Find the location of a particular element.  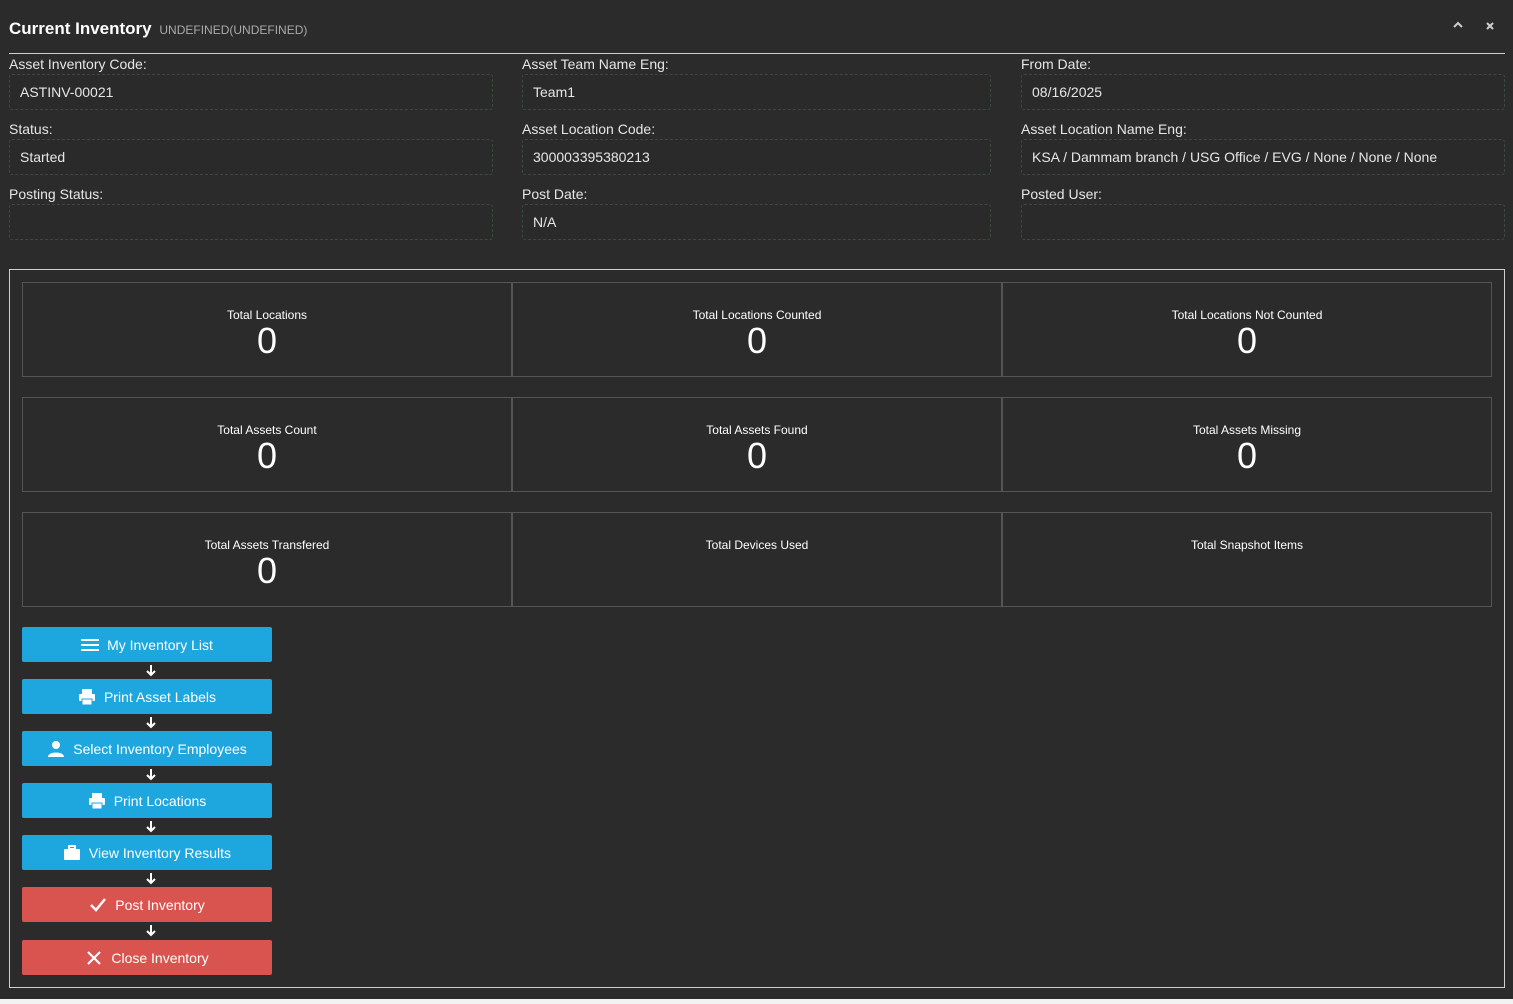

stat-label: Total Assets Count is located at coordinates (267, 430).